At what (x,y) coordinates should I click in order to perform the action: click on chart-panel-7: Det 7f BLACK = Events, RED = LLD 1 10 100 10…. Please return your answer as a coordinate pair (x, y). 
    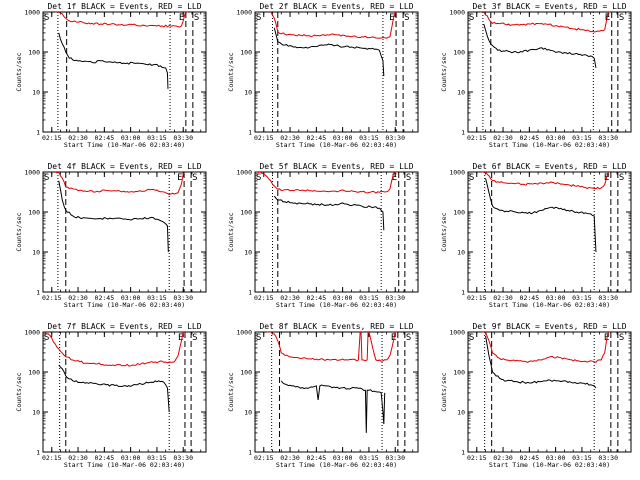
    Looking at the image, I should click on (111, 395).